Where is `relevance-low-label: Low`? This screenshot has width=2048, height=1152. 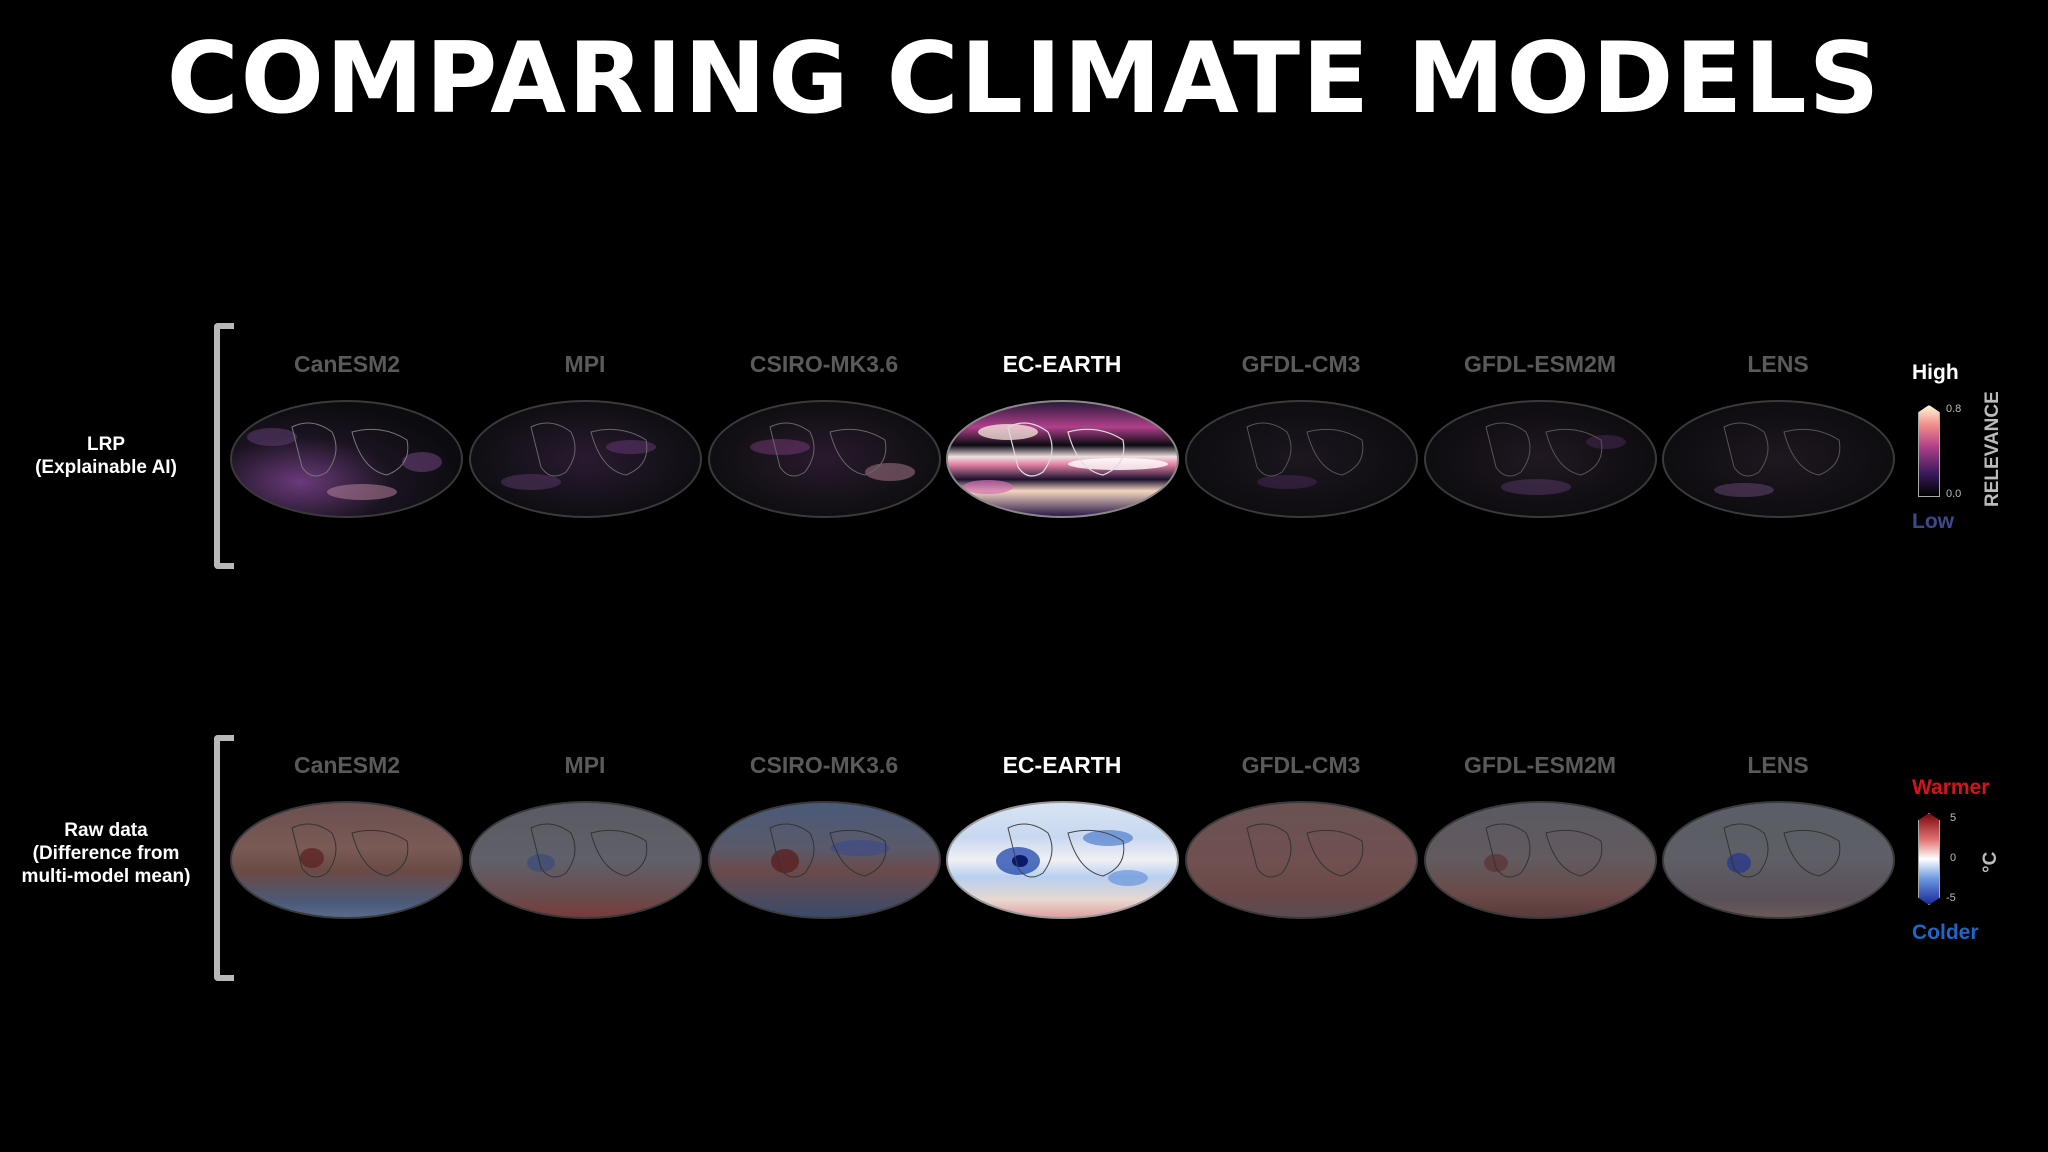 relevance-low-label: Low is located at coordinates (1933, 521).